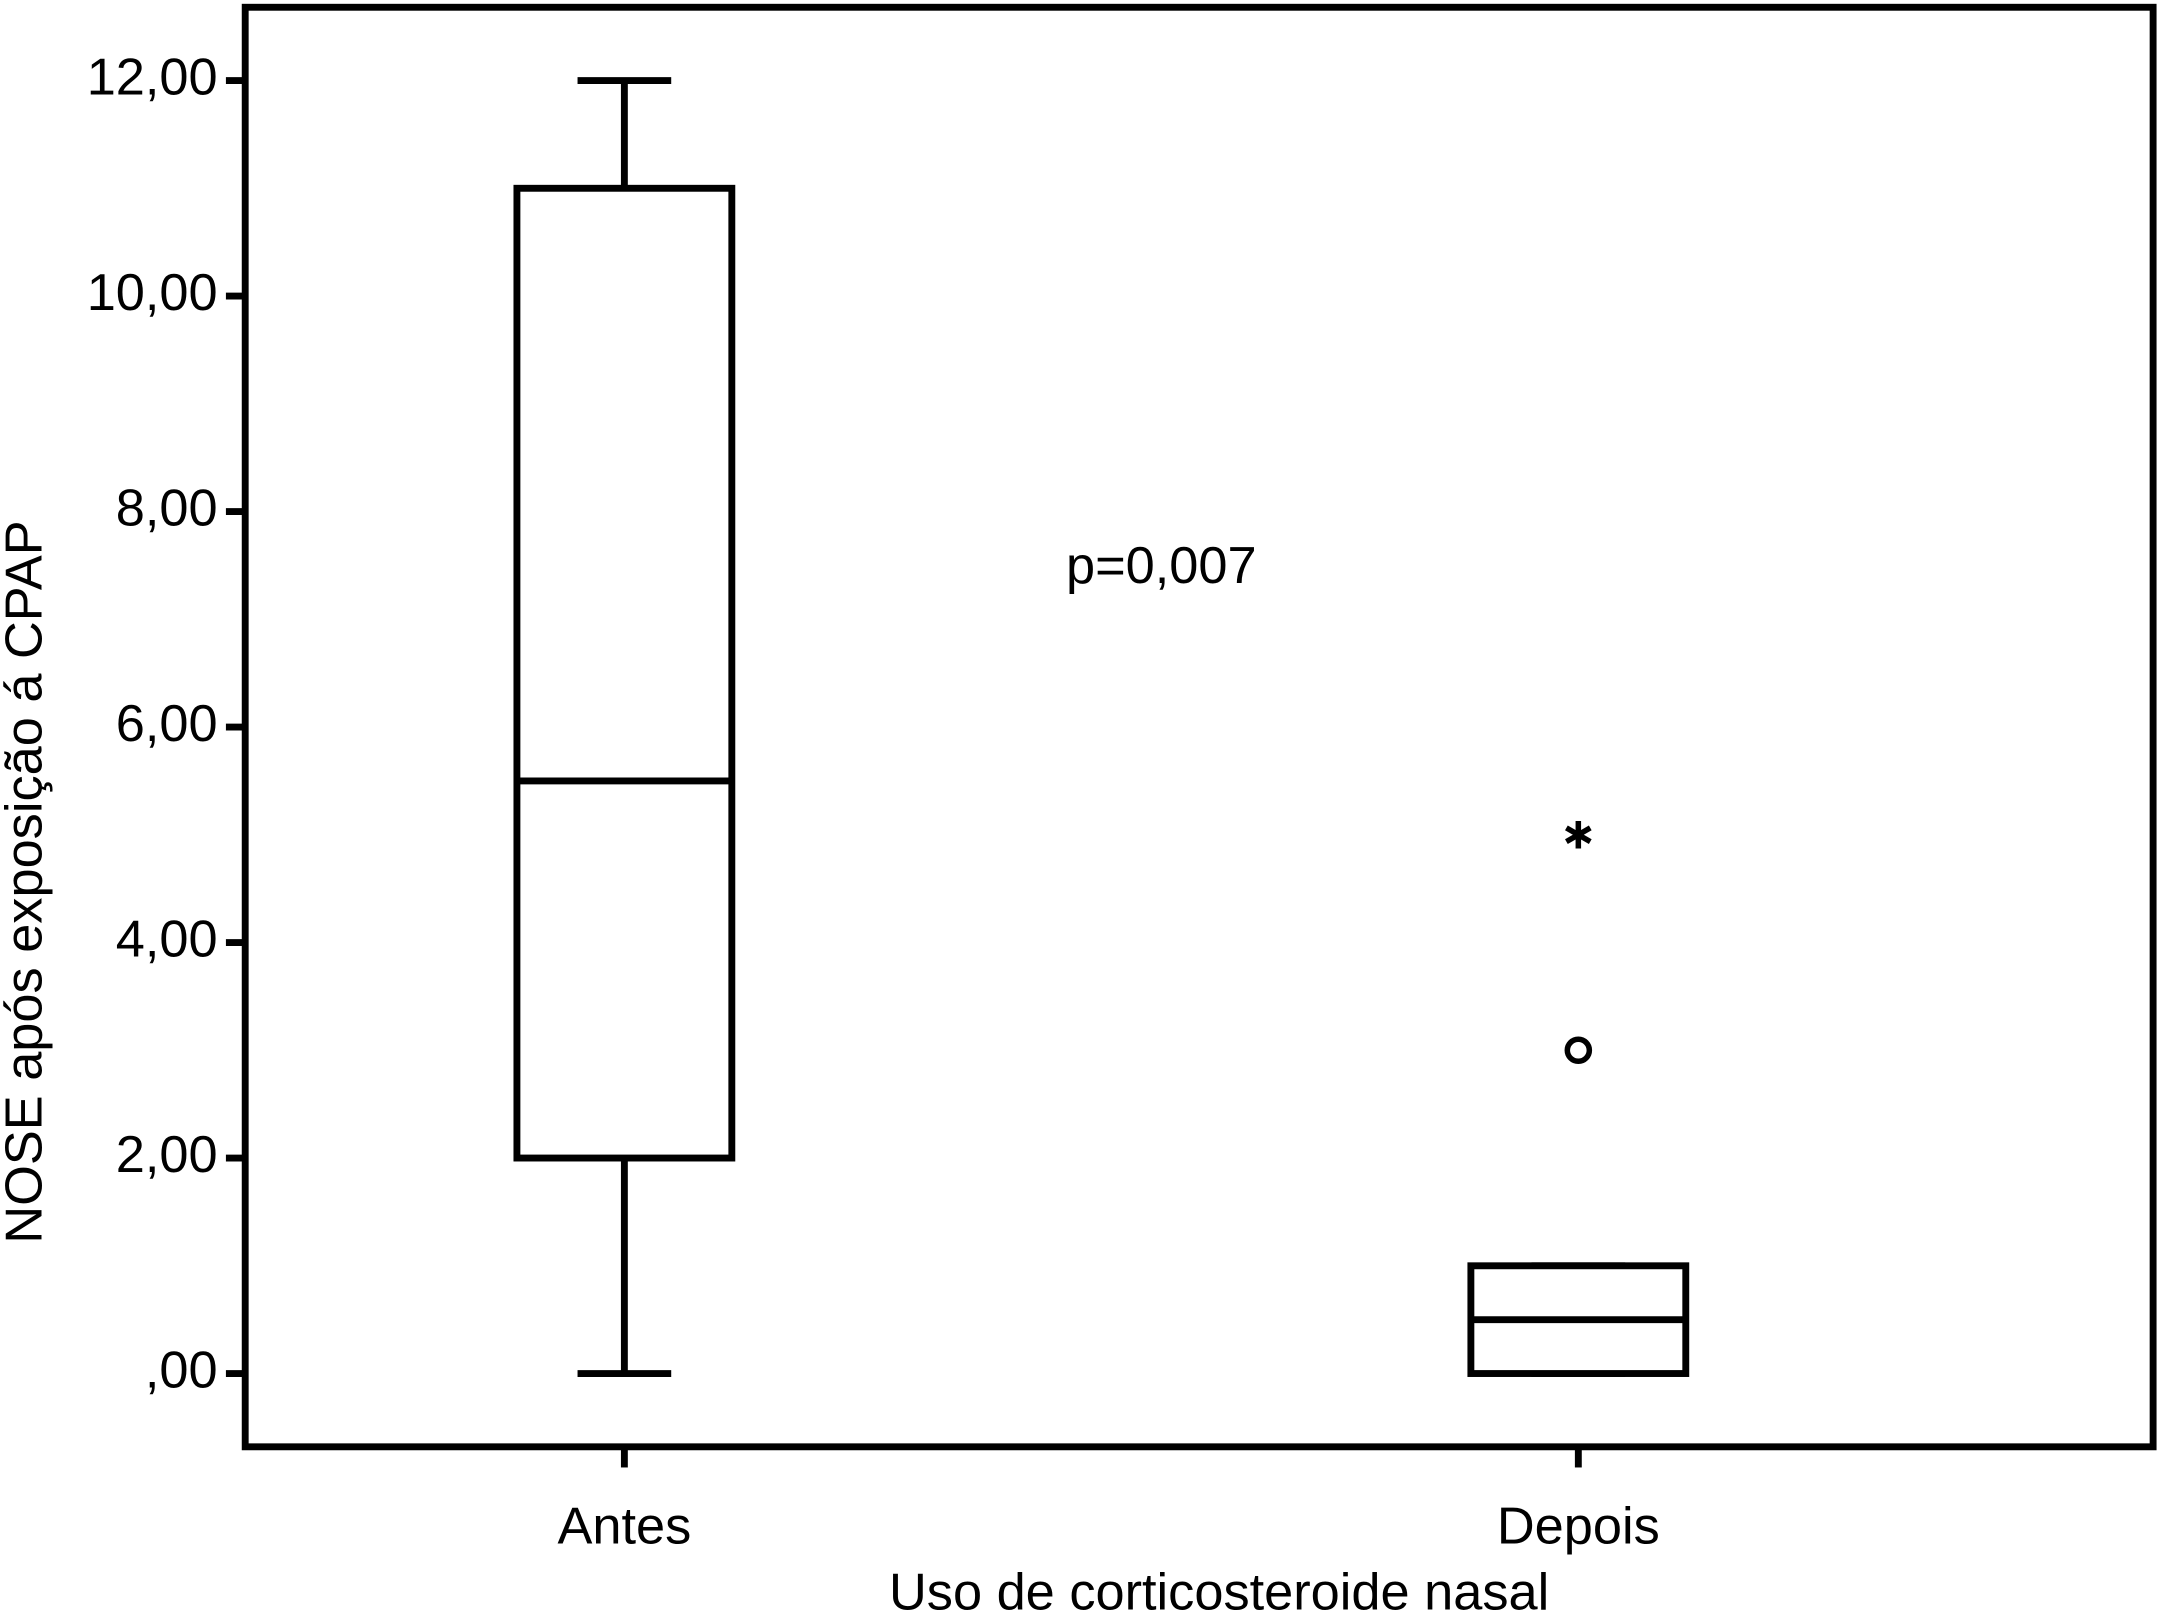 Image resolution: width=2160 pixels, height=1618 pixels. I want to click on x-tick-label: Depois, so click(1578, 1526).